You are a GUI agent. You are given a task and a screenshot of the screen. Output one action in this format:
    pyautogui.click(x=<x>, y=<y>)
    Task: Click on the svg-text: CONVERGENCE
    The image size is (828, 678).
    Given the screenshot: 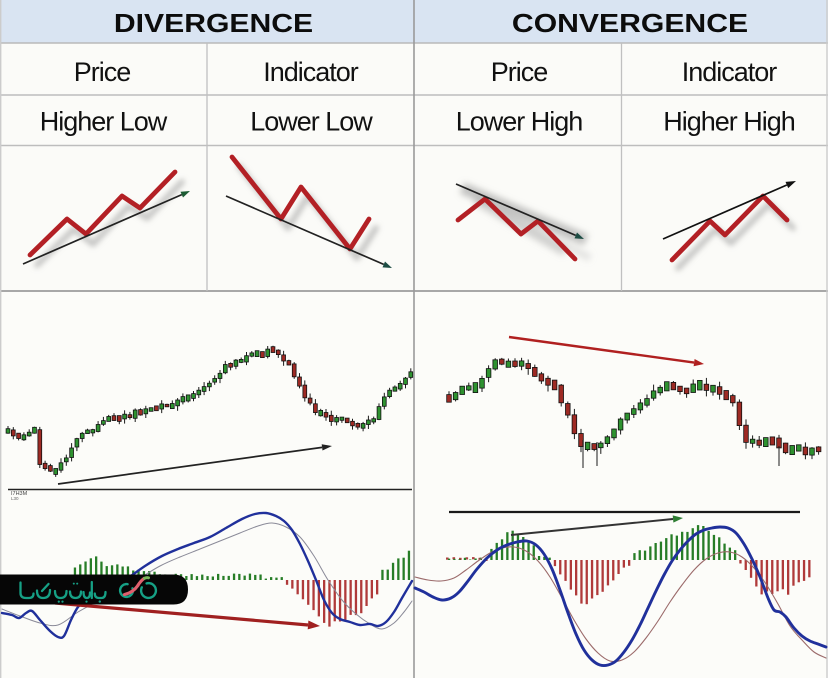 What is the action you would take?
    pyautogui.click(x=630, y=23)
    